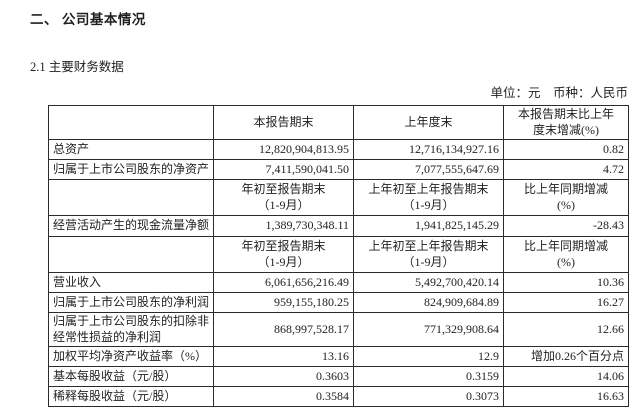 This screenshot has width=631, height=417. I want to click on change-cell: -28.43, so click(566, 226).